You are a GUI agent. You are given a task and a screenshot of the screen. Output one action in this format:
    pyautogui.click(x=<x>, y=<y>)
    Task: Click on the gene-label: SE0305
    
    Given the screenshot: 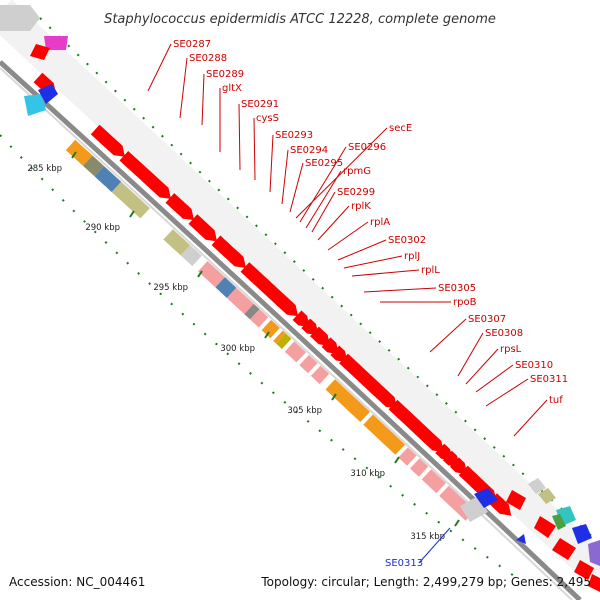 What is the action you would take?
    pyautogui.click(x=457, y=288)
    